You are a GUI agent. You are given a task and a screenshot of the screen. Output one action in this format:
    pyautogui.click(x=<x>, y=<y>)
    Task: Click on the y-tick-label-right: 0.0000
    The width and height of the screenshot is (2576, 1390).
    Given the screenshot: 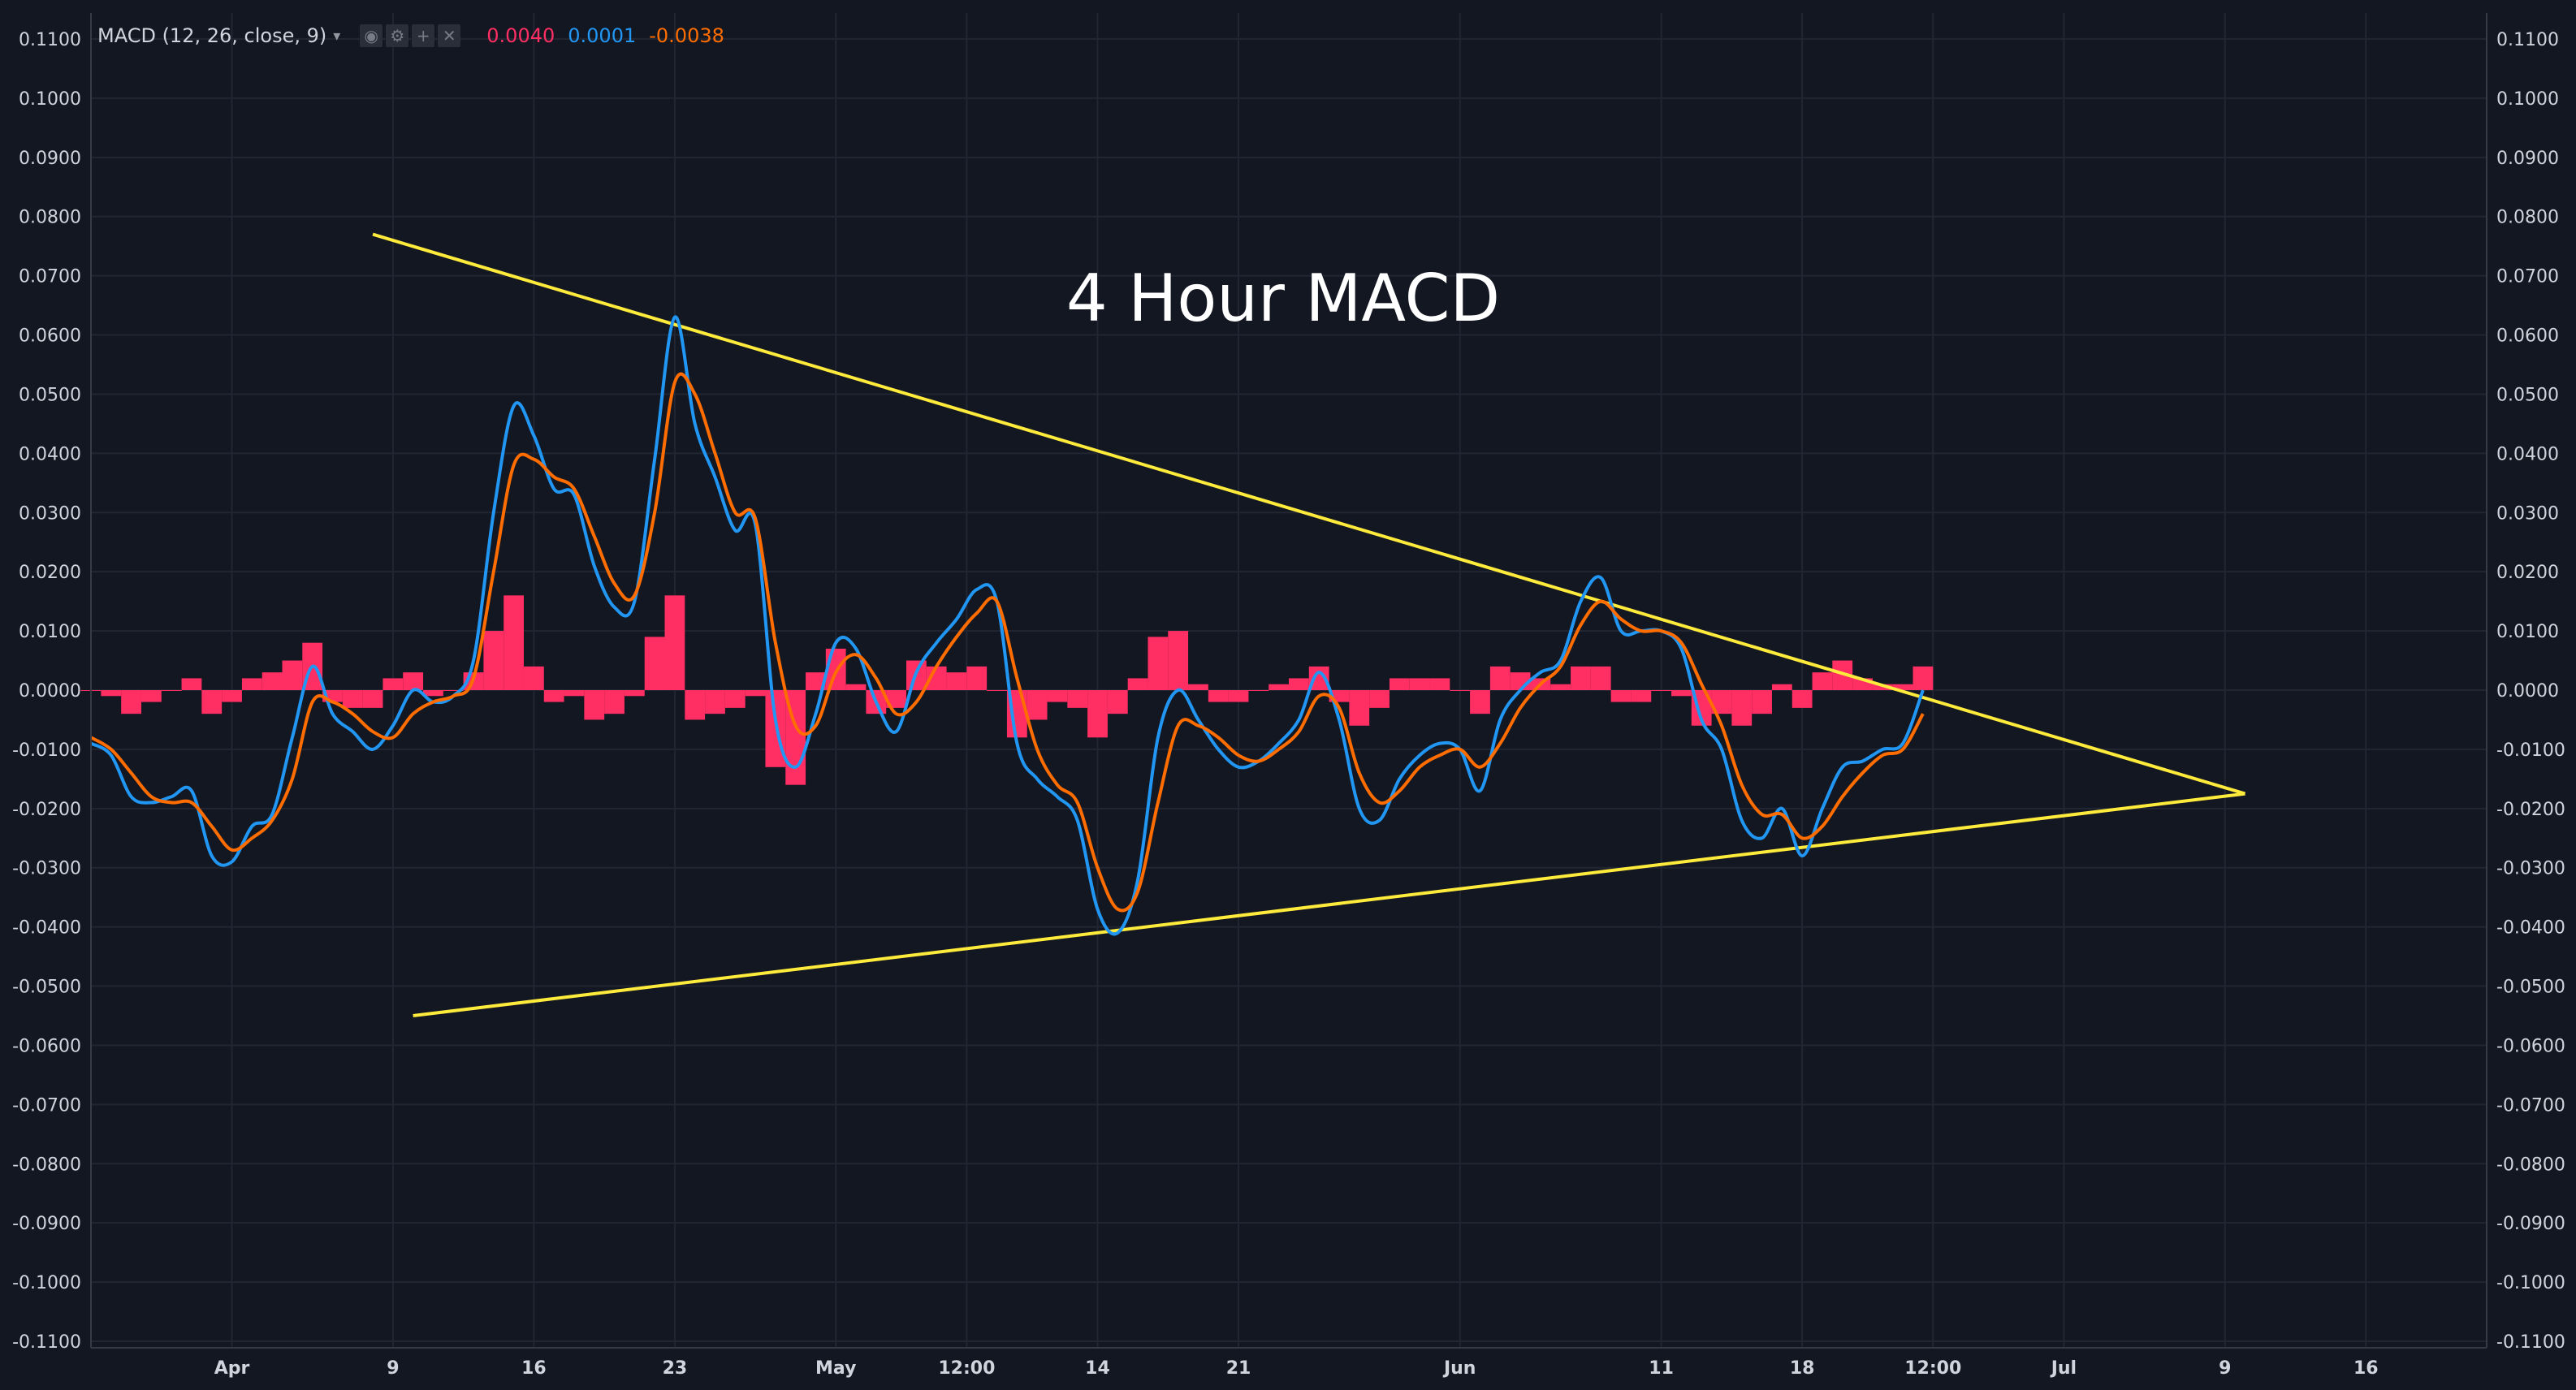 What is the action you would take?
    pyautogui.click(x=2528, y=691)
    